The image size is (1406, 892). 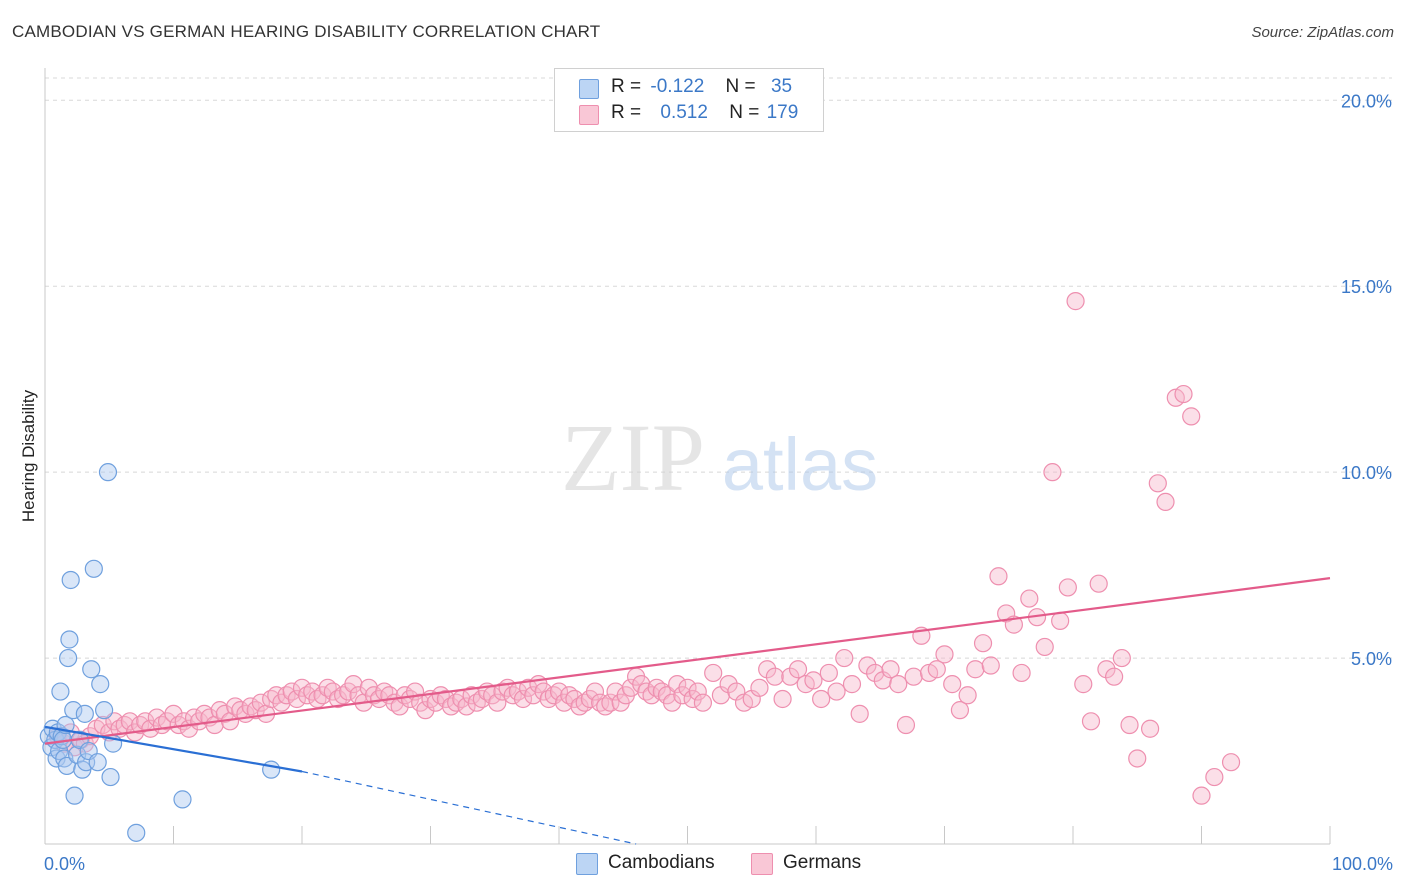 What do you see at coordinates (64, 864) in the screenshot?
I see `x-tick-label-min: 0.0%` at bounding box center [64, 864].